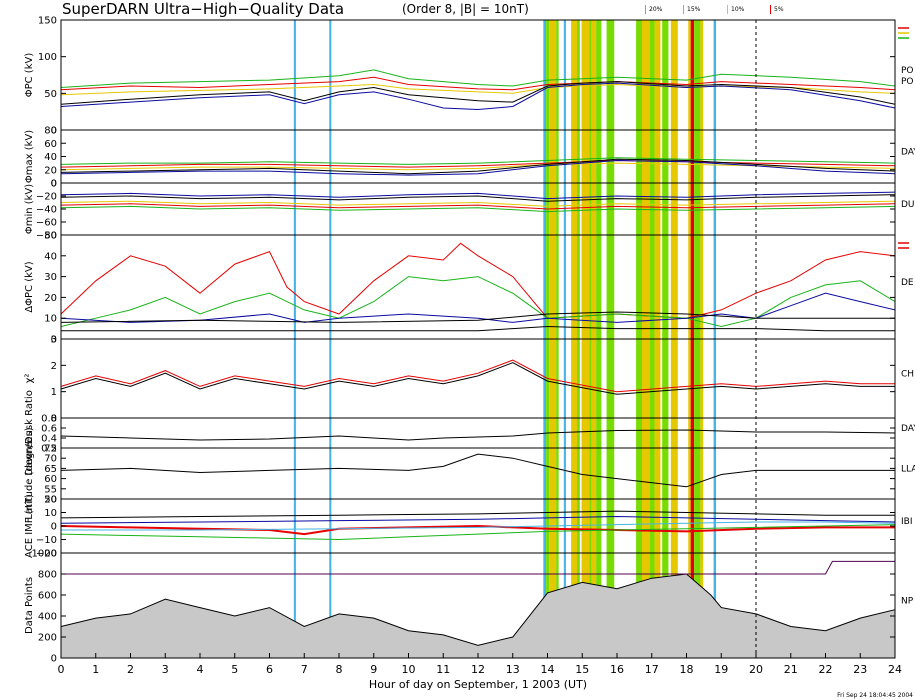  I want to click on phipc-ylabel: ΦPC (kV), so click(29, 75).